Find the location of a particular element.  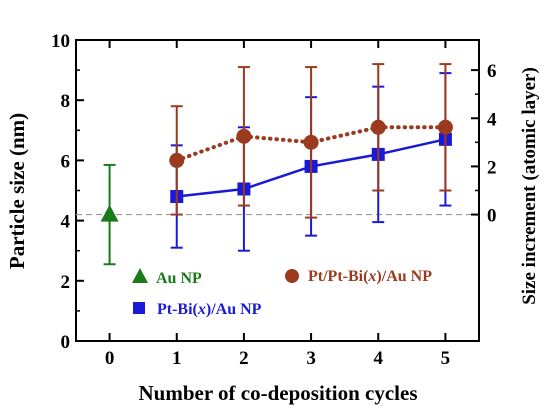

x-tick-label: 5 is located at coordinates (446, 358).